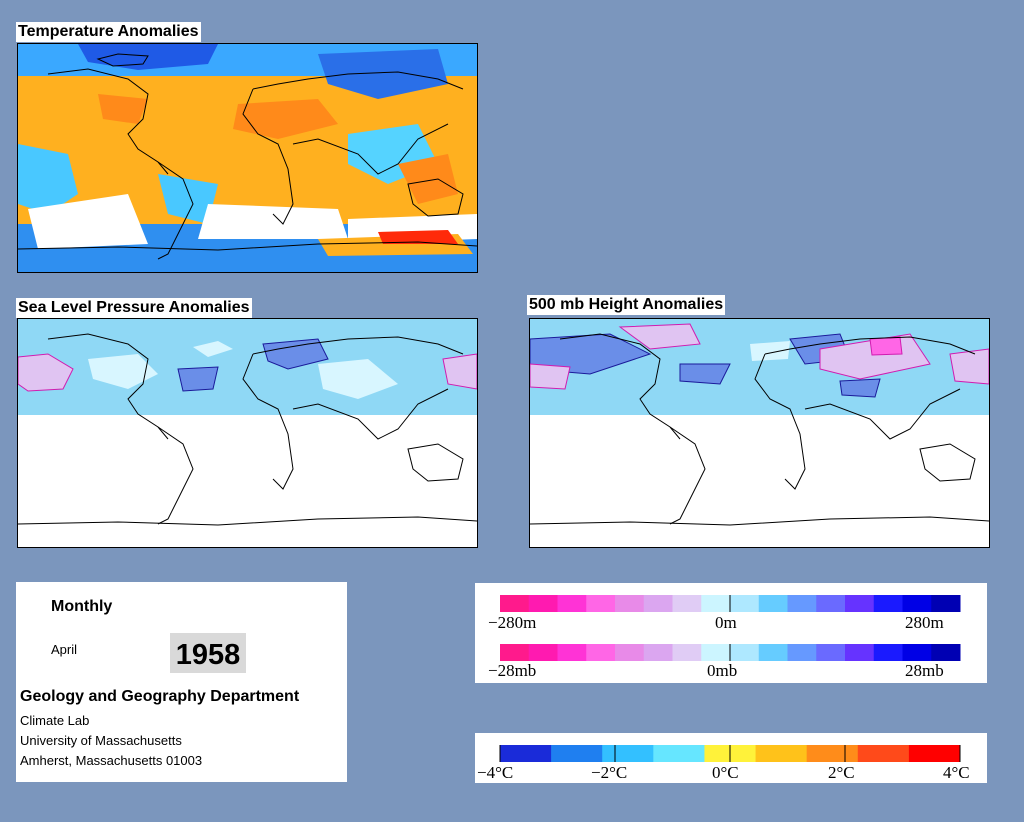 This screenshot has height=822, width=1024. What do you see at coordinates (111, 760) in the screenshot?
I see `address-line: Amherst, Massachusetts 01003` at bounding box center [111, 760].